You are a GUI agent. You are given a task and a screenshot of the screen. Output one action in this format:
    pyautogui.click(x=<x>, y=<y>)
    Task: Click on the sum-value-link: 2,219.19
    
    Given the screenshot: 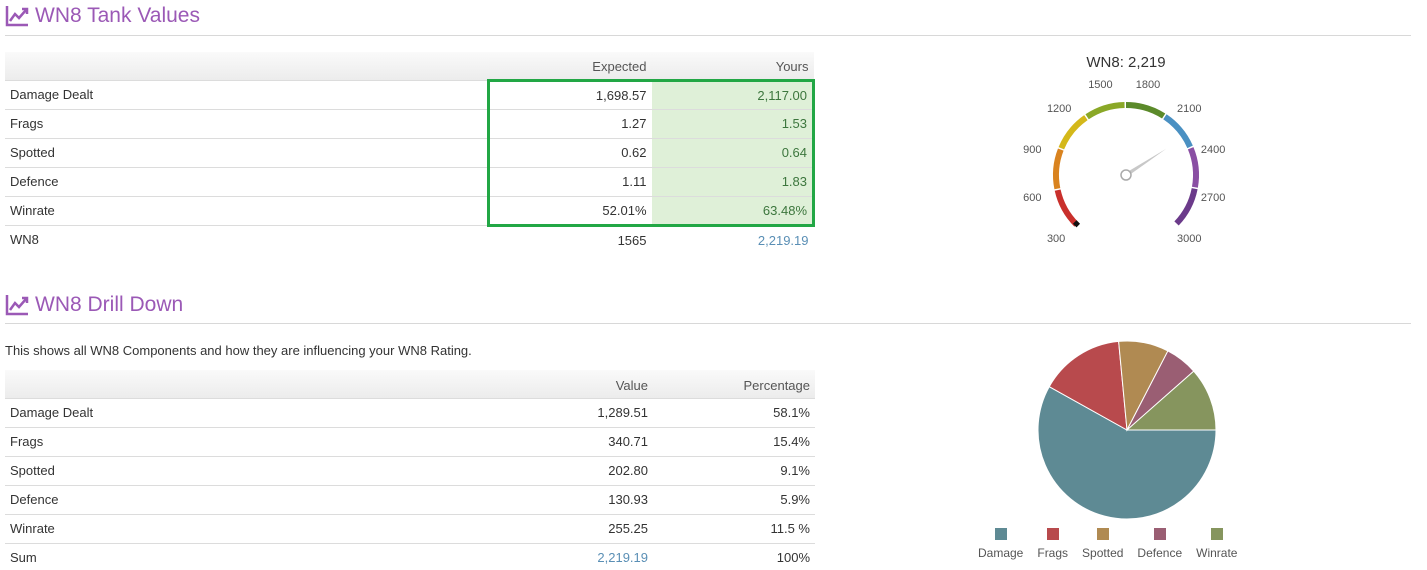 What is the action you would take?
    pyautogui.click(x=622, y=558)
    